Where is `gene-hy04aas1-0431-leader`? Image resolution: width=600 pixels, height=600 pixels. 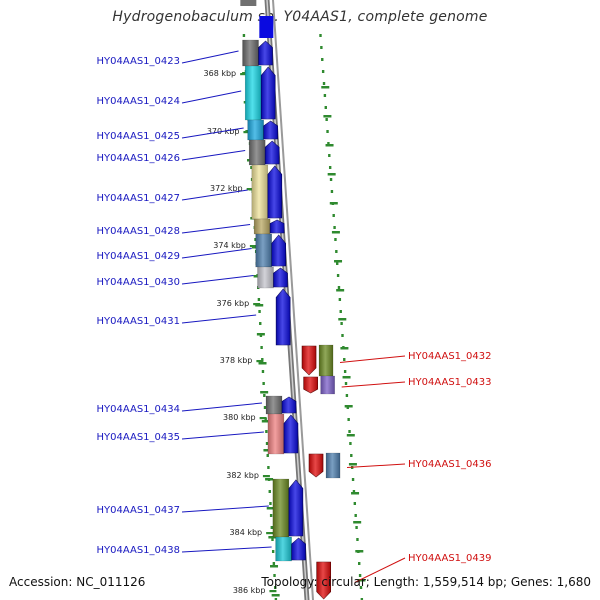 gene-hy04aas1-0431-leader is located at coordinates (219, 319).